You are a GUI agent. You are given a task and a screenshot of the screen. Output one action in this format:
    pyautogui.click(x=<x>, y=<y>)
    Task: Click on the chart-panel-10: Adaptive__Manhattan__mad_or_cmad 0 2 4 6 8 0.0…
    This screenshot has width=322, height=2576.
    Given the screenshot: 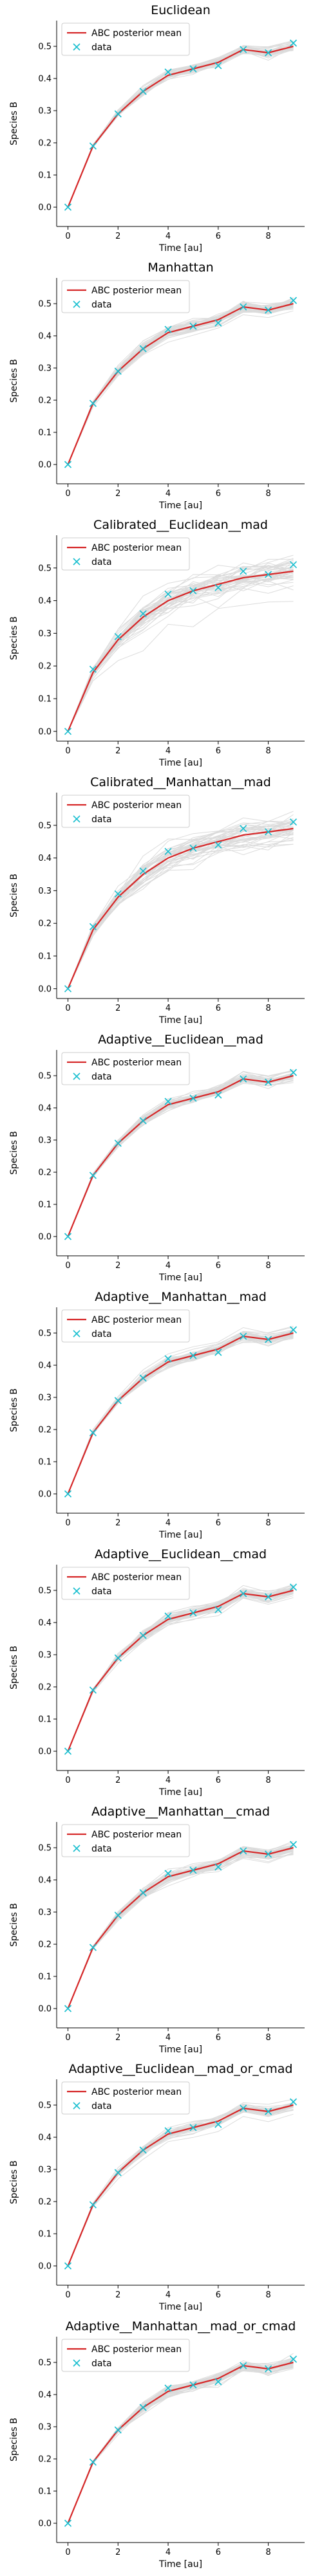 What is the action you would take?
    pyautogui.click(x=157, y=2444)
    